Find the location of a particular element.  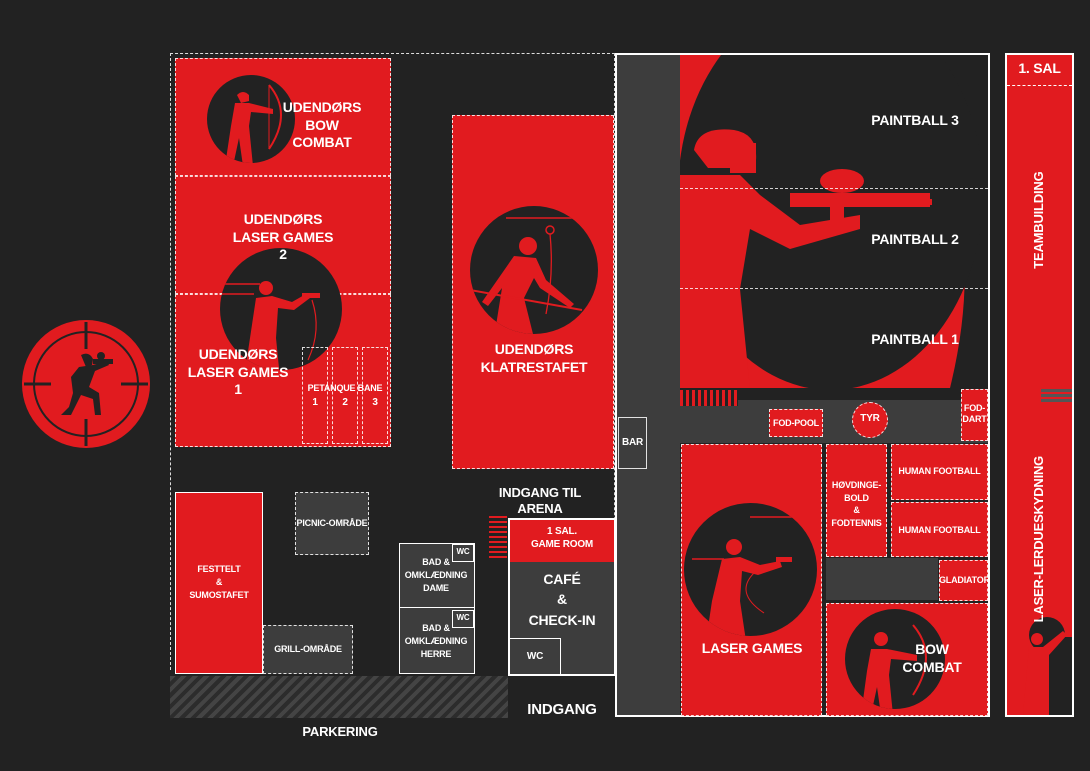

label-parkering: PARKERING is located at coordinates (340, 731).